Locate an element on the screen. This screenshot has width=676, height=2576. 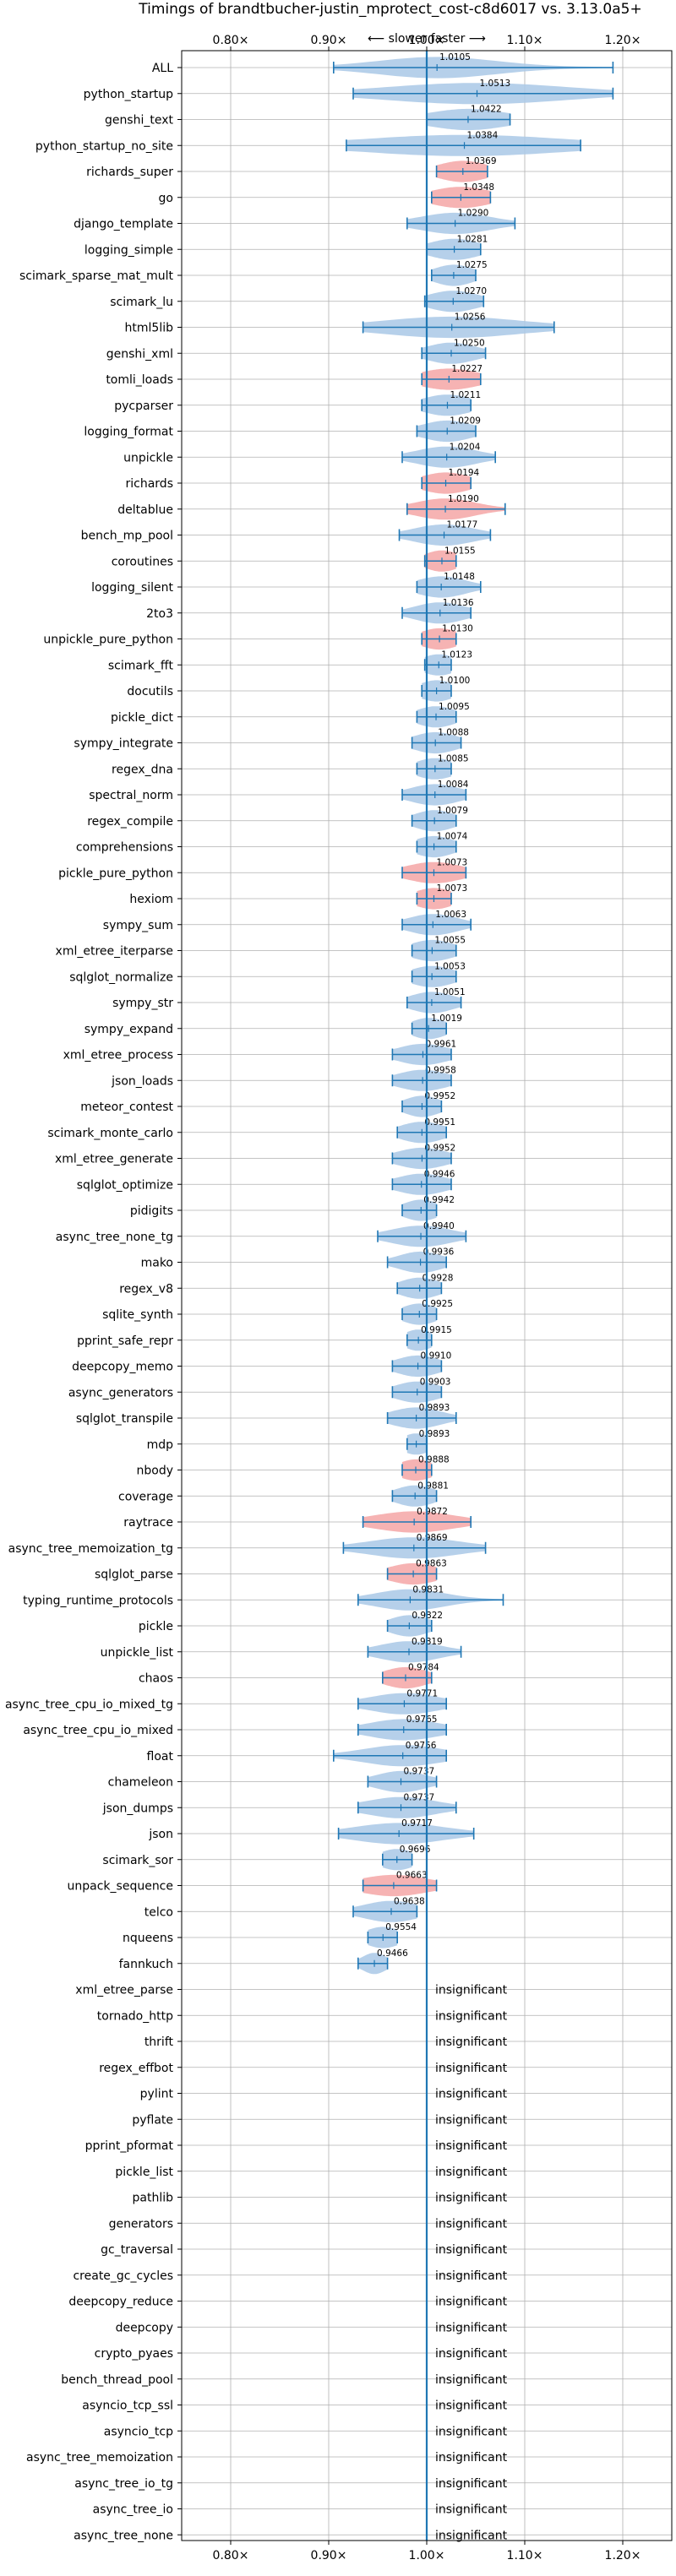
value-label: 0.9903 is located at coordinates (435, 1382).